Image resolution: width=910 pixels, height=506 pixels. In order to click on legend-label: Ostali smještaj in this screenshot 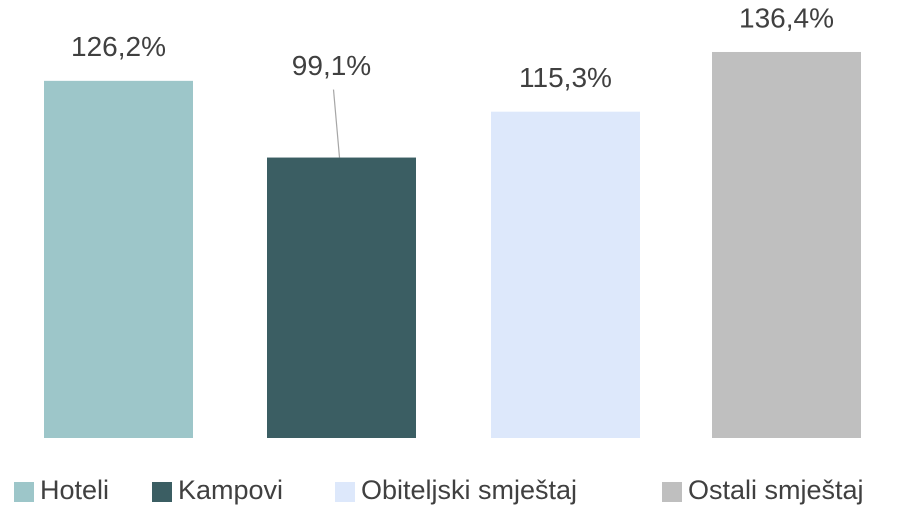, I will do `click(776, 490)`.